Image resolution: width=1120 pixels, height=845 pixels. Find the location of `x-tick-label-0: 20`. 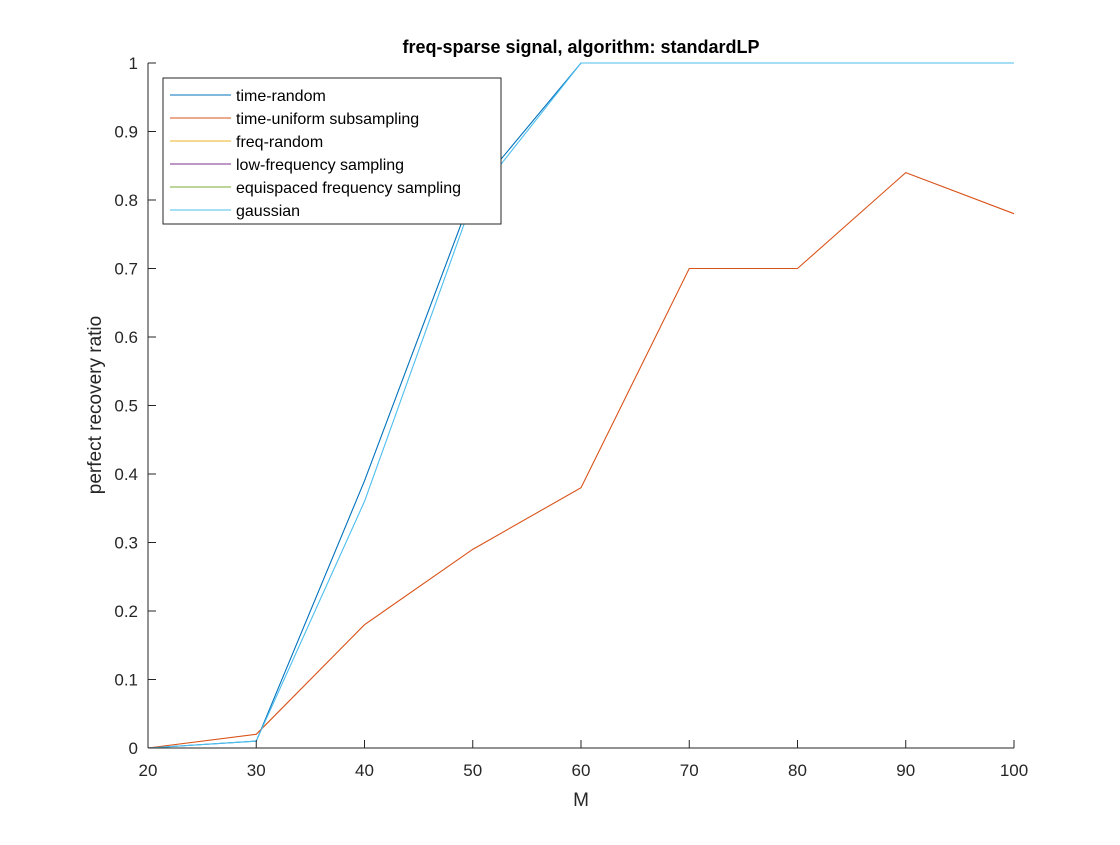

x-tick-label-0: 20 is located at coordinates (148, 770).